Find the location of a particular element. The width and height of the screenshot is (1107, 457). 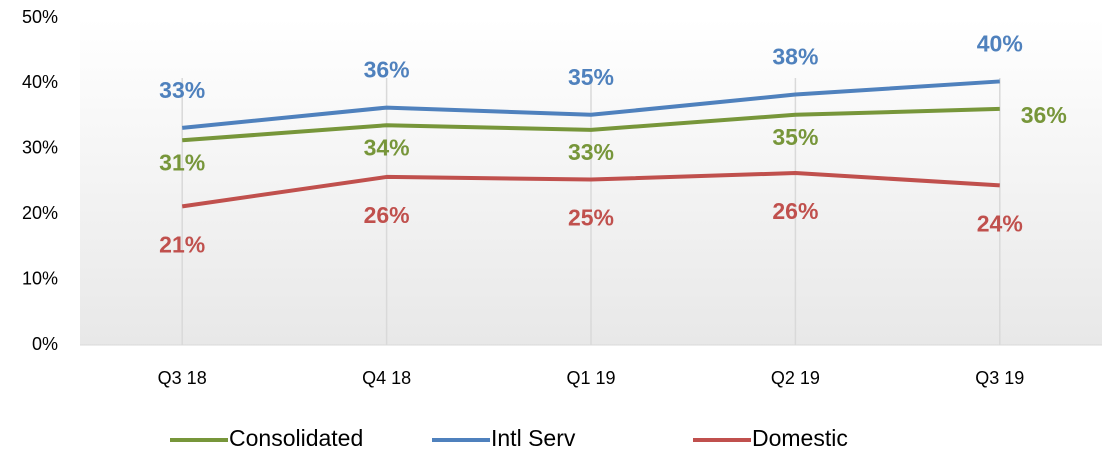

y-tick-label: 0% is located at coordinates (45, 344).